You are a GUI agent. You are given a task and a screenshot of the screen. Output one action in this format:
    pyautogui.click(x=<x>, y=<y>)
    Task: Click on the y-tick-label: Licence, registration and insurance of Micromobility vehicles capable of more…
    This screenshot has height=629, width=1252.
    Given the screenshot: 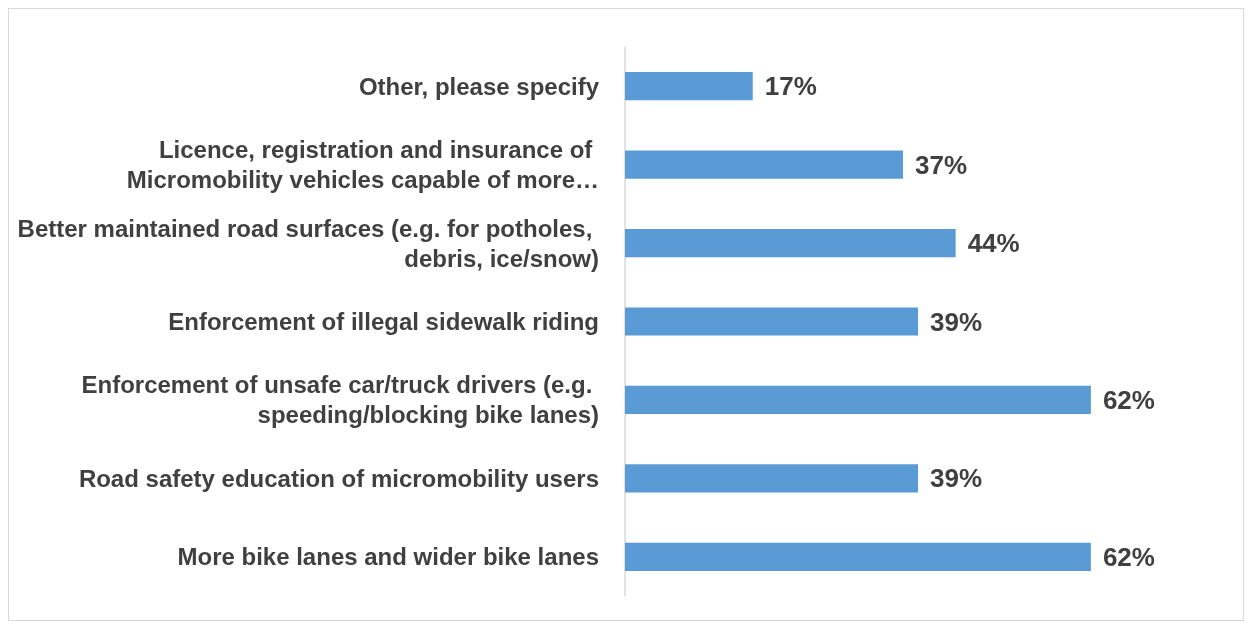 What is the action you would take?
    pyautogui.click(x=362, y=165)
    